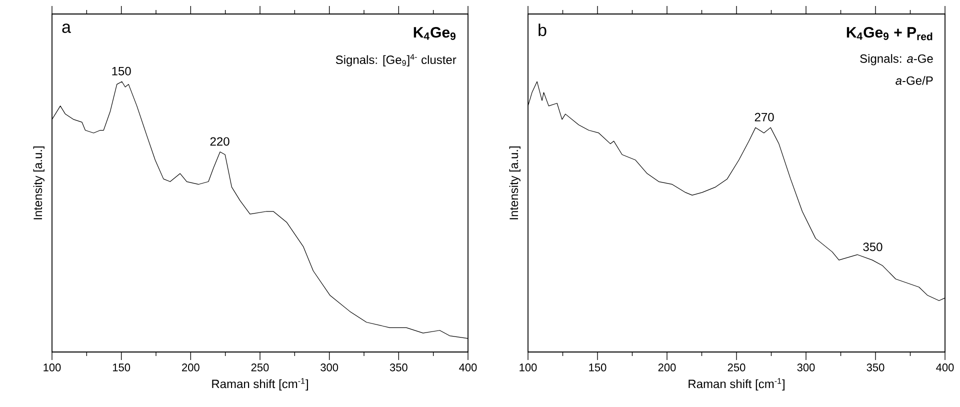  Describe the element at coordinates (435, 33) in the screenshot. I see `chart-title: K$_{4}$Ge$_{9}$` at that location.